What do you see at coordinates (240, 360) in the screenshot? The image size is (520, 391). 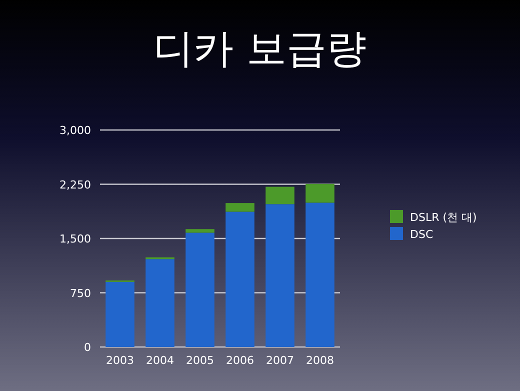 I see `x-tick-label: 2006` at bounding box center [240, 360].